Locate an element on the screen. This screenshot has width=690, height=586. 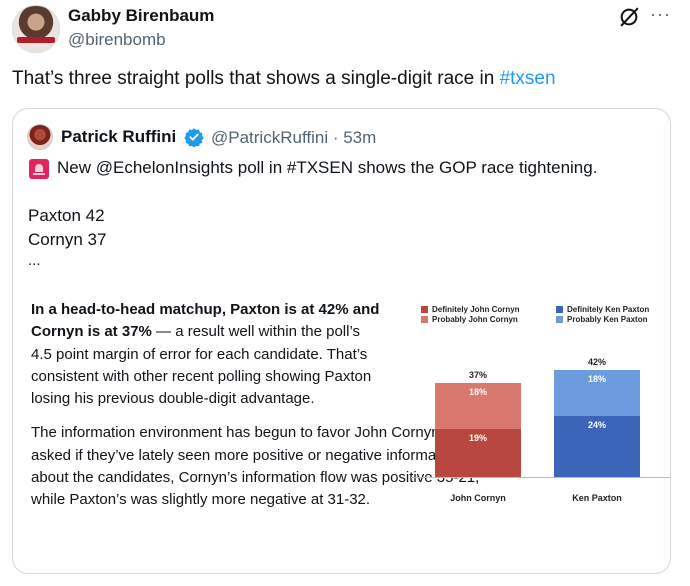
result-paxton: Paxton 42 is located at coordinates (66, 215).